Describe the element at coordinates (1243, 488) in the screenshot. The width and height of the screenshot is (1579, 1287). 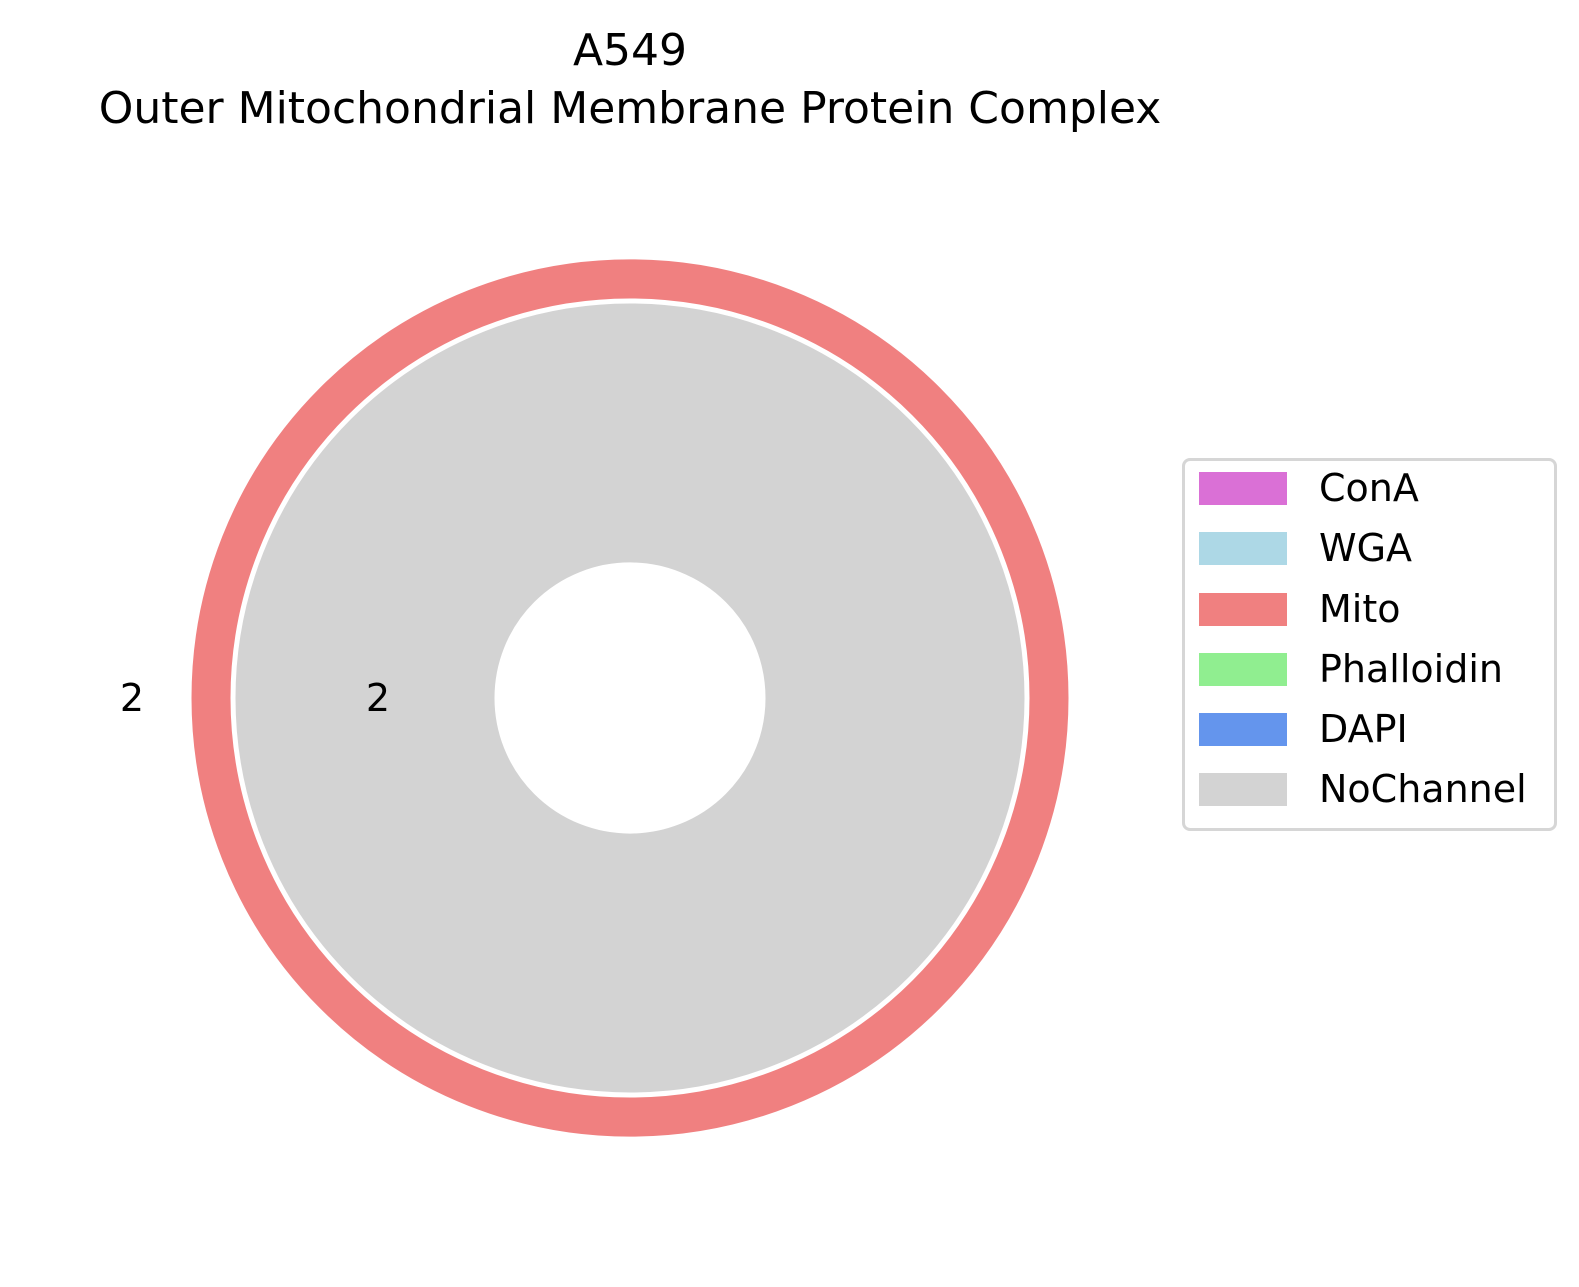
I see `legend-swatch-cona` at that location.